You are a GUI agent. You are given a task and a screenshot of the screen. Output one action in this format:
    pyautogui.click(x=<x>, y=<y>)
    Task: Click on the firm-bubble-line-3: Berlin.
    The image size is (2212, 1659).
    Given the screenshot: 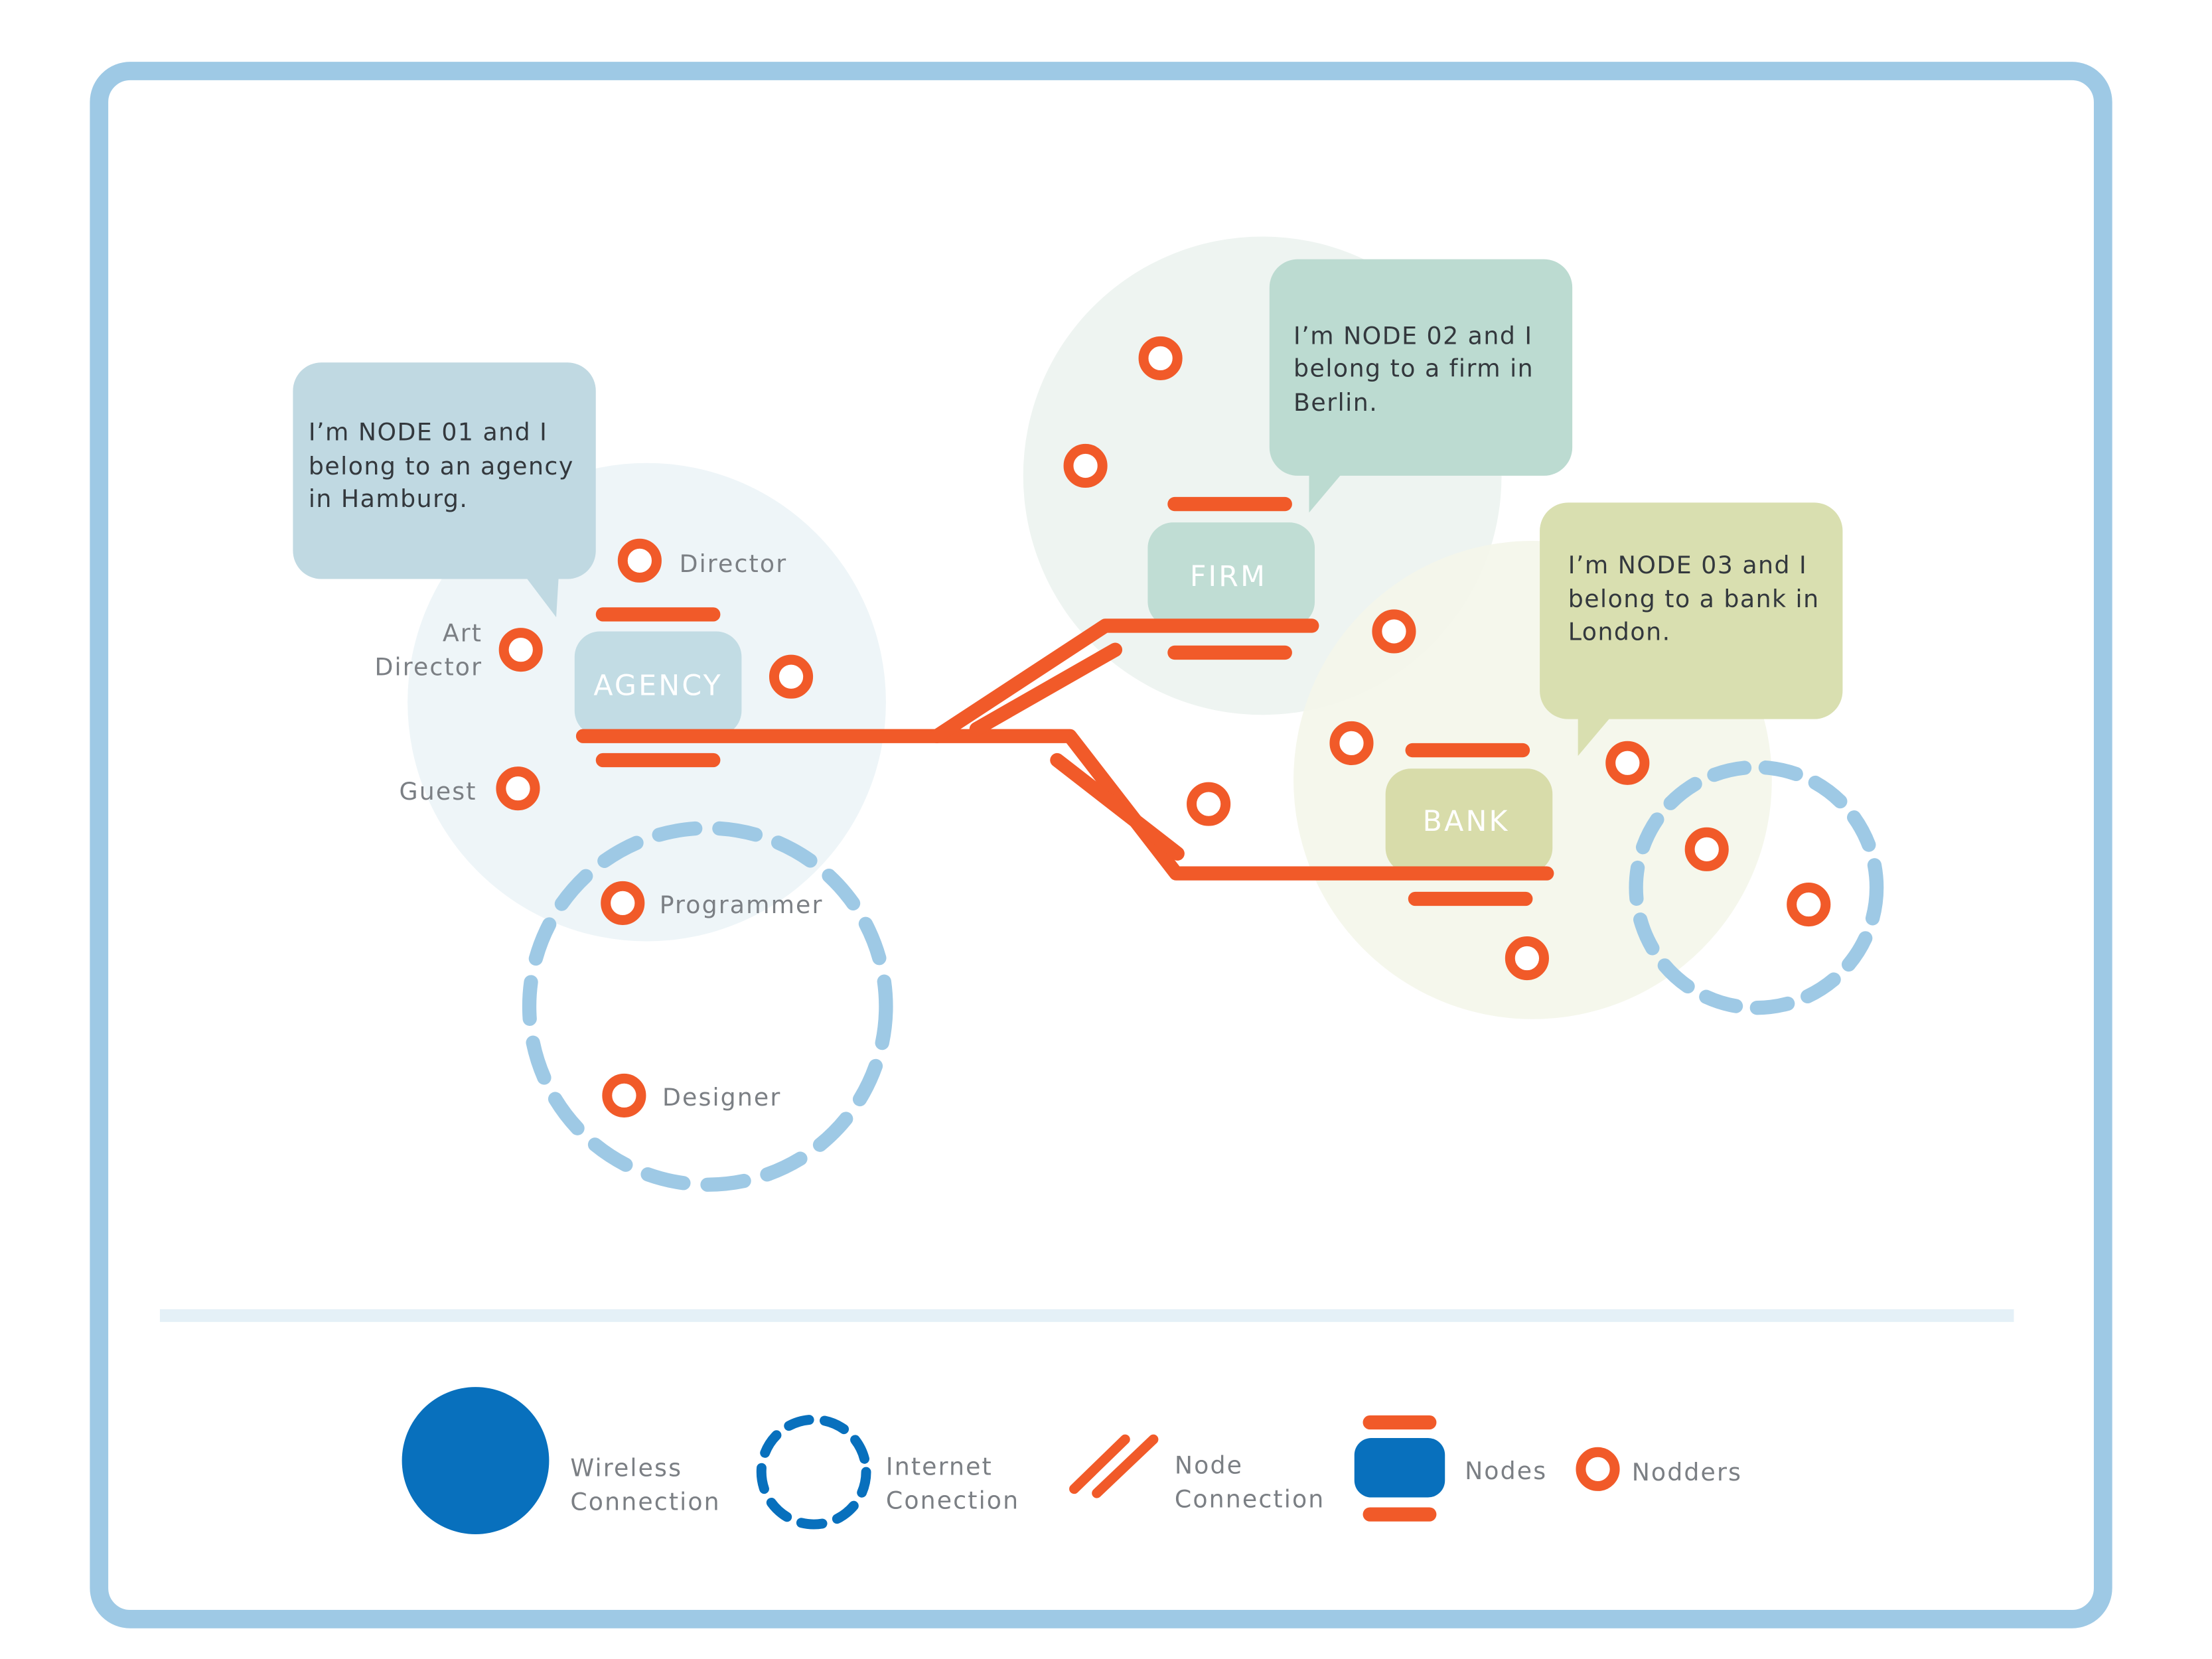 What is the action you would take?
    pyautogui.click(x=1335, y=402)
    